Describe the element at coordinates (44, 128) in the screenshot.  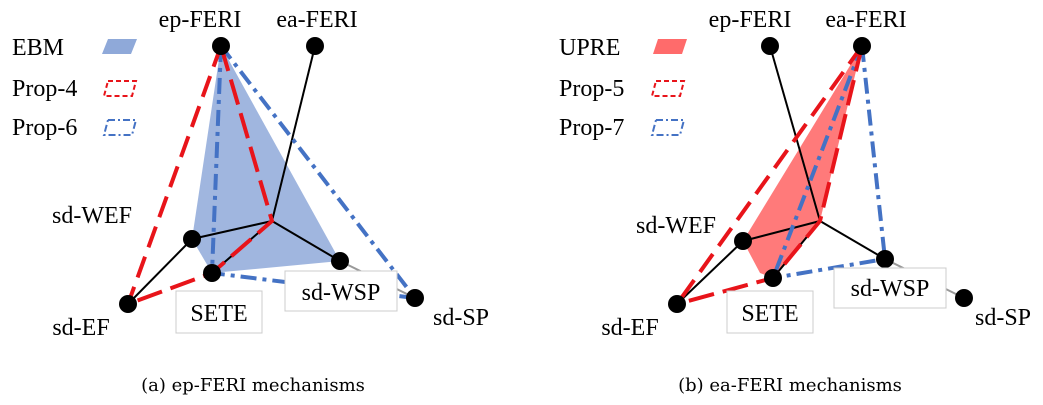
I see `legend-a-item-3-label: Prop-6` at that location.